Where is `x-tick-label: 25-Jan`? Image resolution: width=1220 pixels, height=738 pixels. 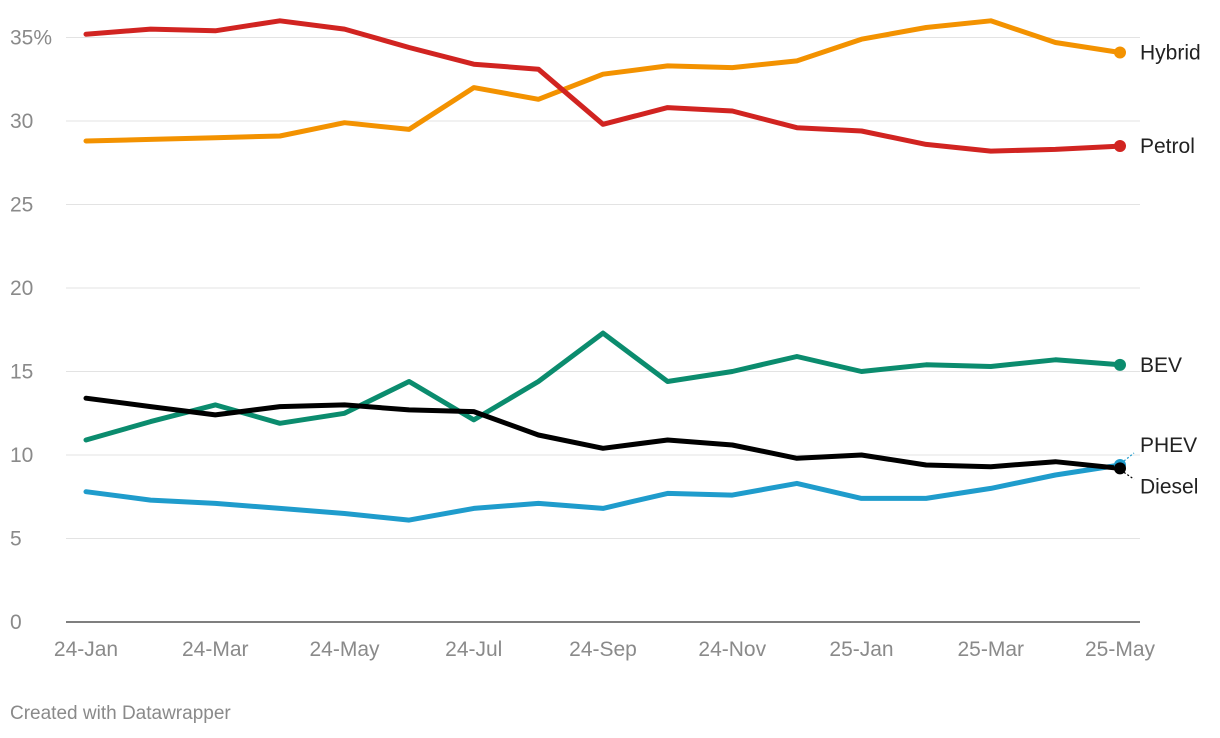
x-tick-label: 25-Jan is located at coordinates (861, 649).